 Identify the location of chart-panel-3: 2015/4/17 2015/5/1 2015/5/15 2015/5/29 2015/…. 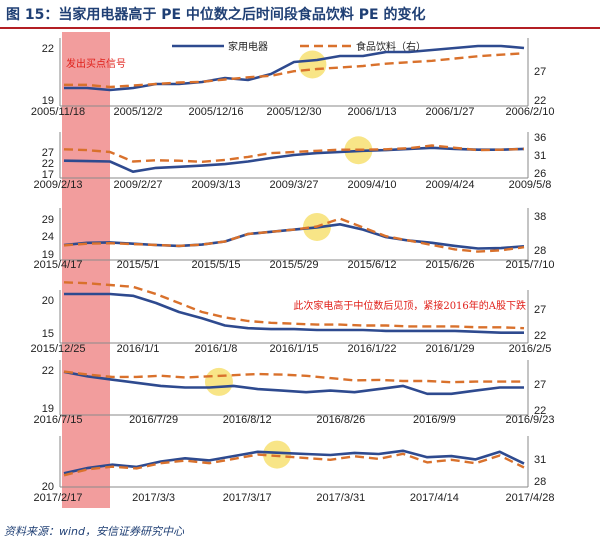
(294, 239).